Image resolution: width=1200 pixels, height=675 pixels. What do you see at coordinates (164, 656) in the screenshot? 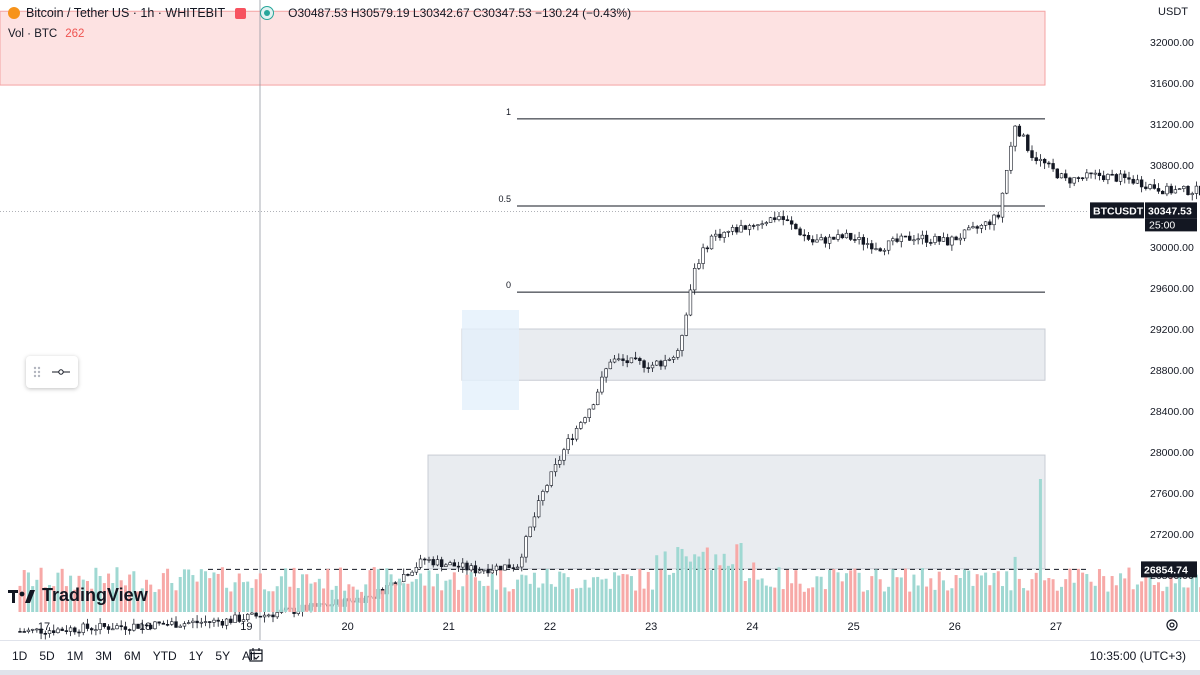
I see `timeframe-ytd: YTD` at bounding box center [164, 656].